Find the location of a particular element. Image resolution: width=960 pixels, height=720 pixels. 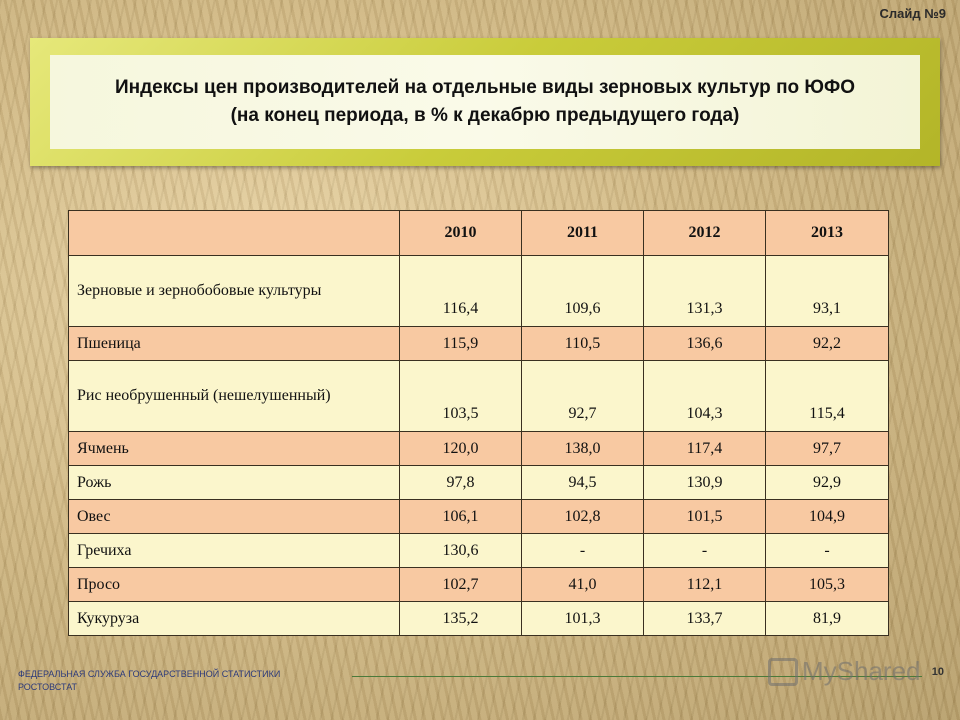

table-cell: 104,3 is located at coordinates (704, 396).